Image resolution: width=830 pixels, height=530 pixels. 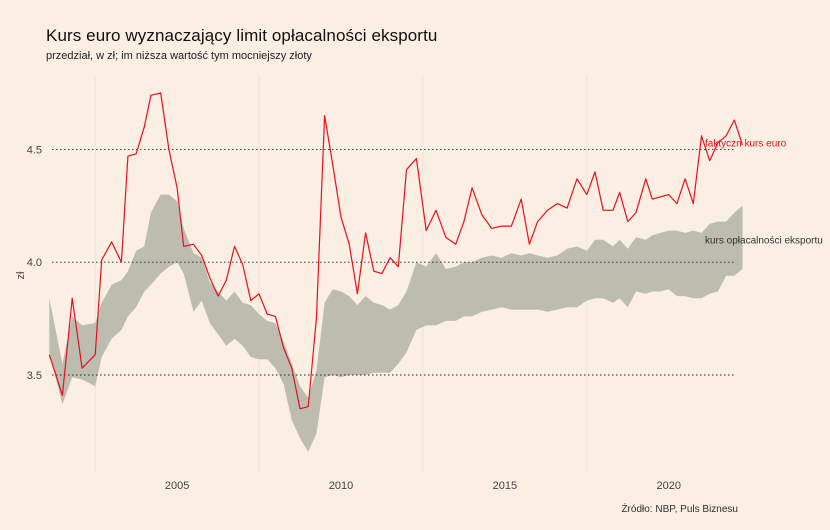 What do you see at coordinates (746, 144) in the screenshot?
I see `line-series-label: faktyczn kurs euro` at bounding box center [746, 144].